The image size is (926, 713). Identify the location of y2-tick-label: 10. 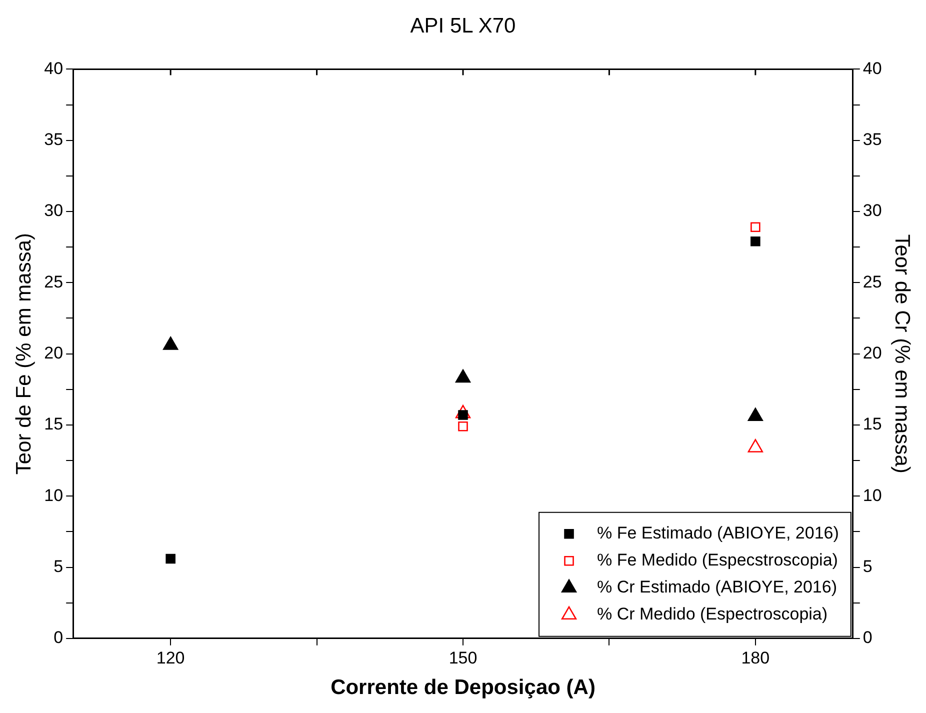
(872, 495).